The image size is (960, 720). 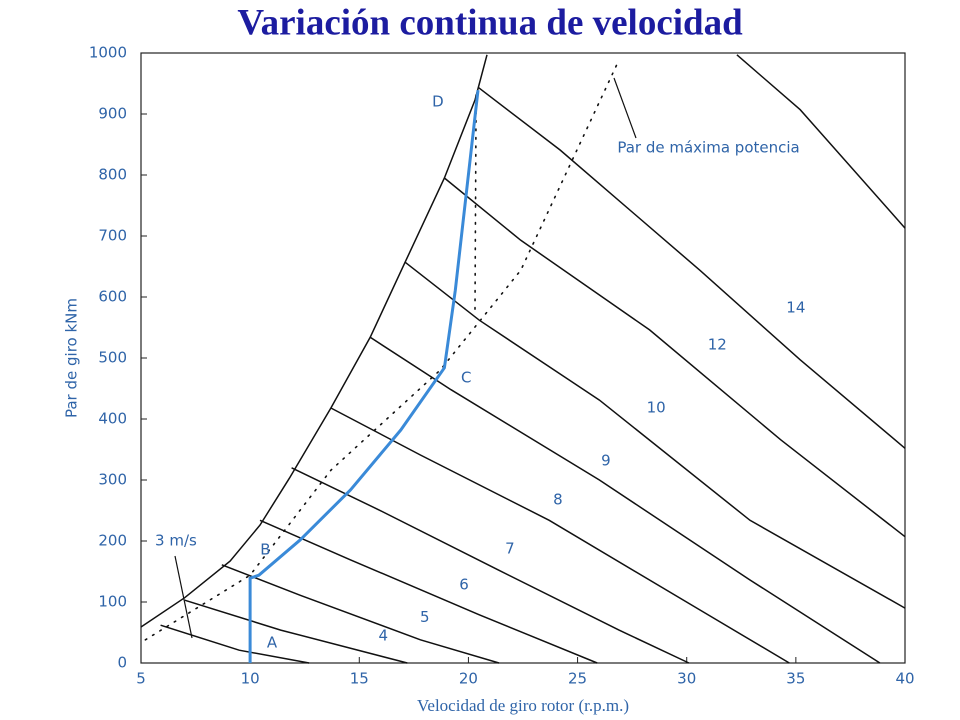 I want to click on x-tick-label: 30, so click(x=686, y=679).